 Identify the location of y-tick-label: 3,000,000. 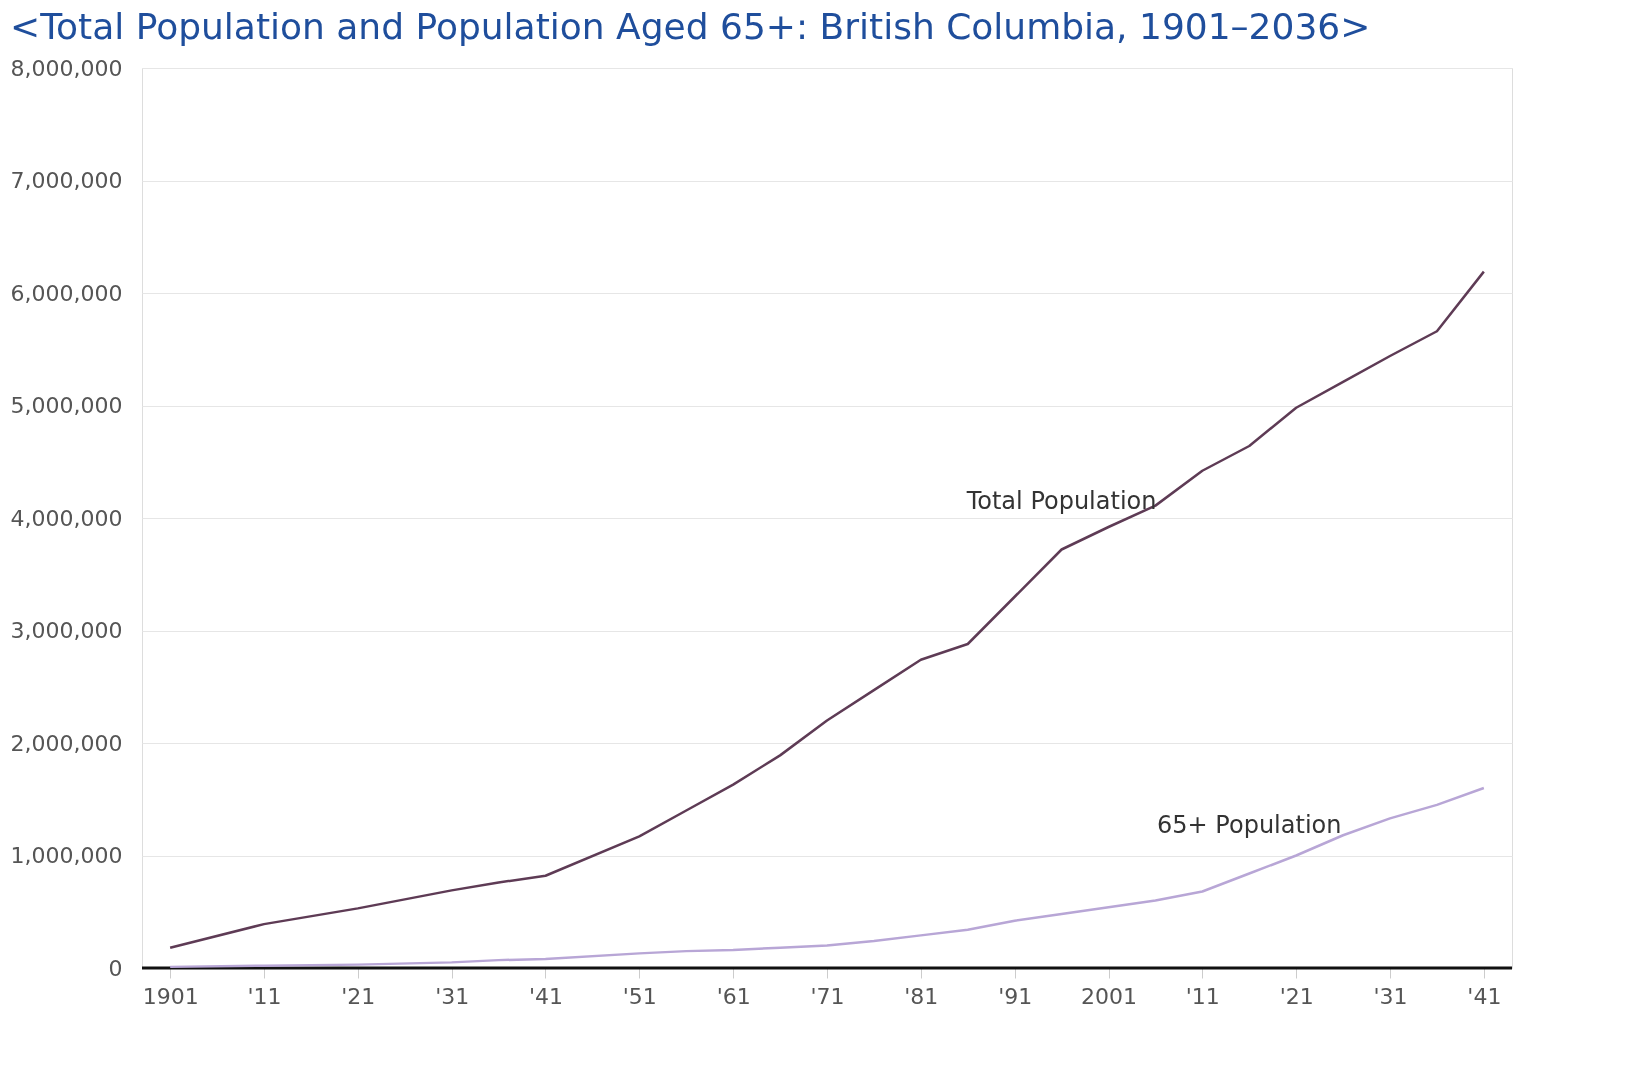
(66, 630).